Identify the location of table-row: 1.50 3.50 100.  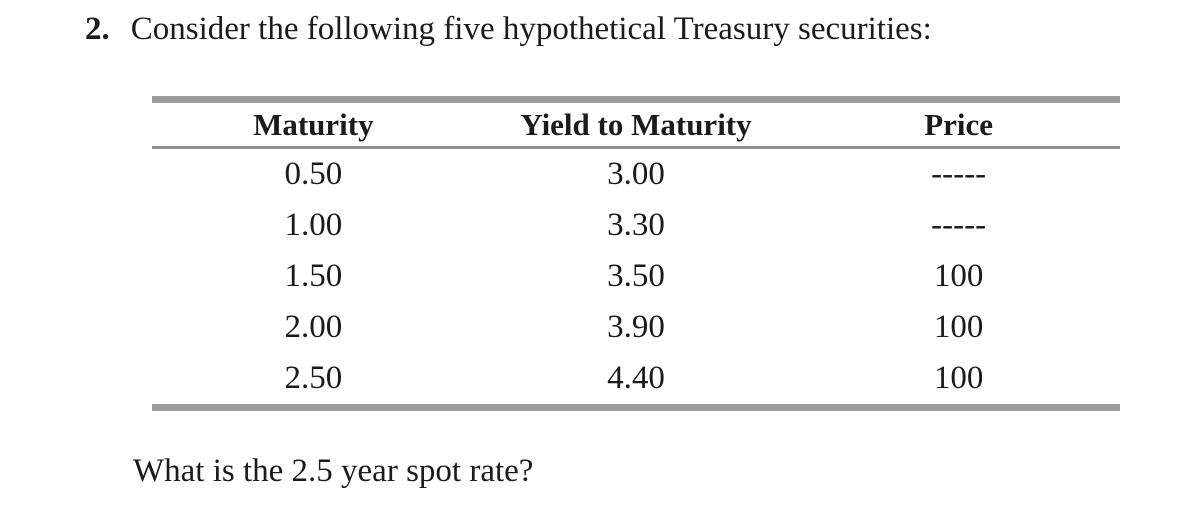
(636, 276).